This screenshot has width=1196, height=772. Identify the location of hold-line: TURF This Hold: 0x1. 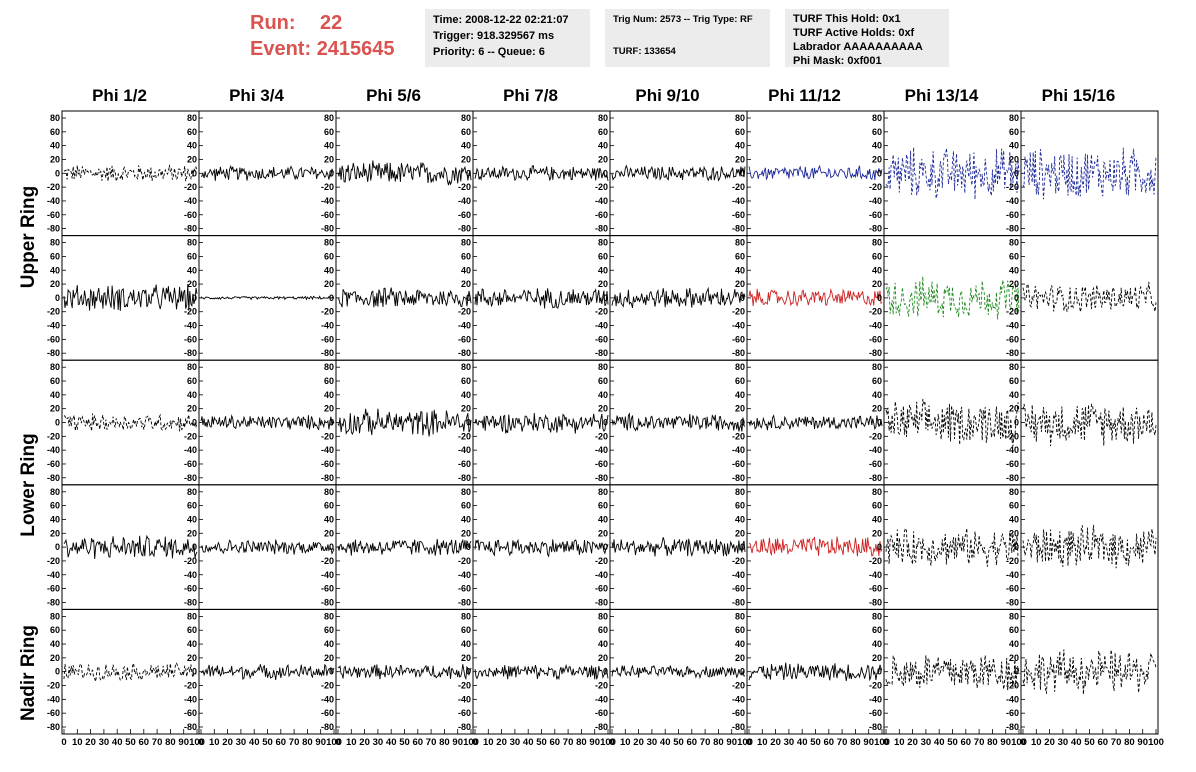
(847, 19).